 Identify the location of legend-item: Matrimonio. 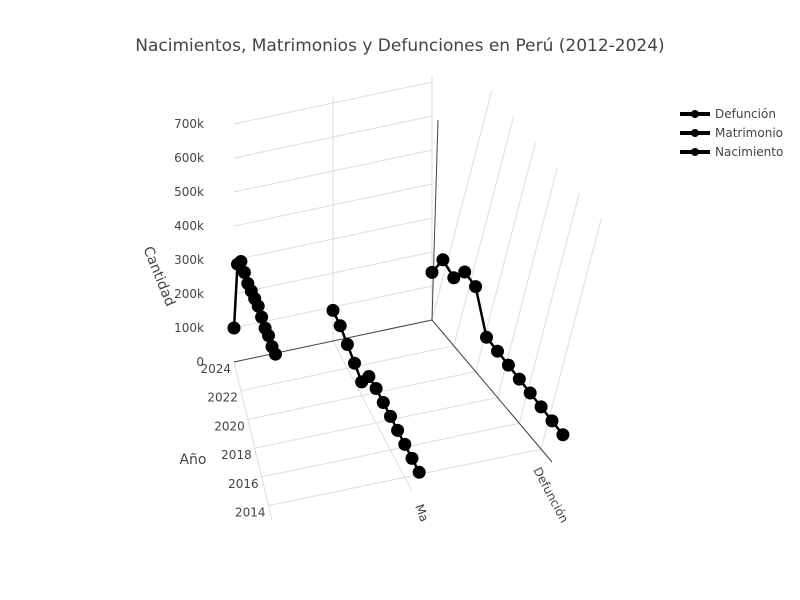
(731, 133).